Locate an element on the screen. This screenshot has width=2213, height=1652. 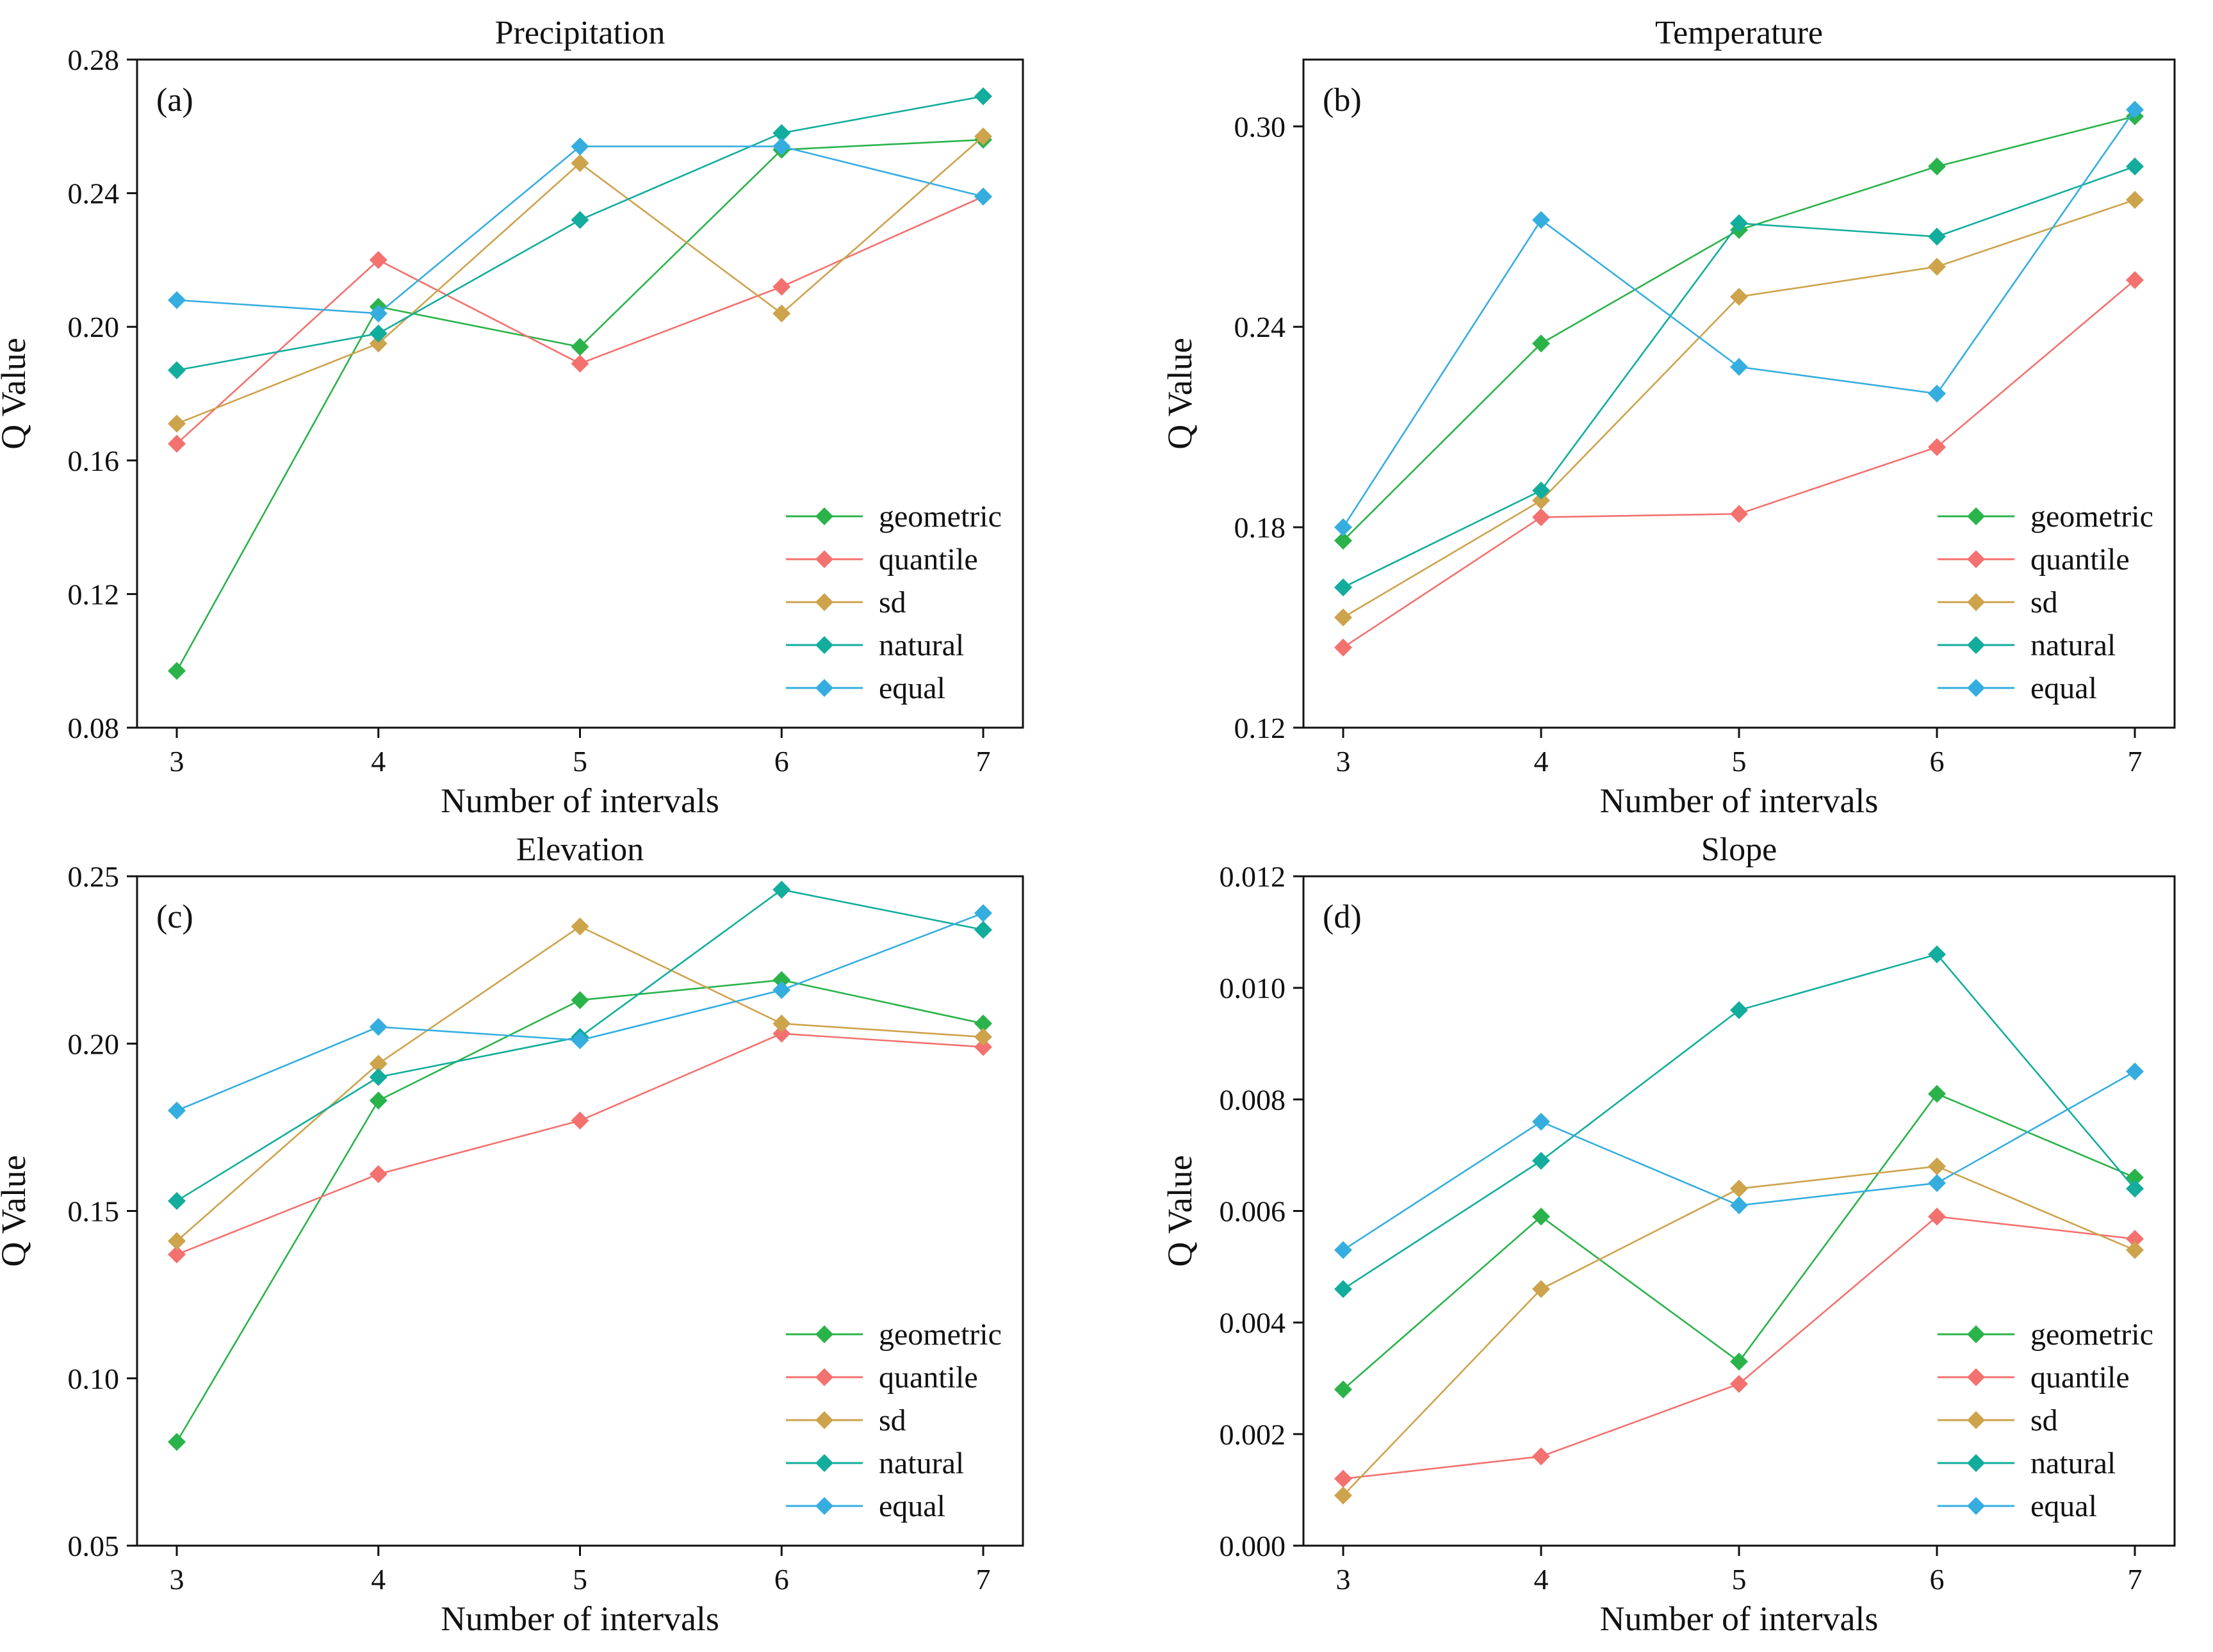
panel-d-ytick-label: 0.002 is located at coordinates (1253, 1434).